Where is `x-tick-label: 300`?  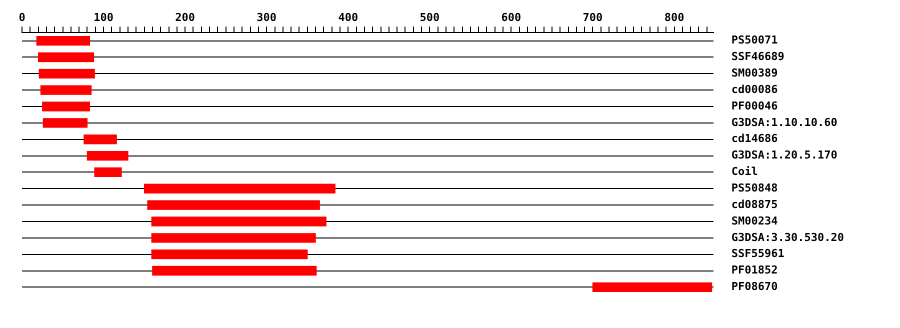 x-tick-label: 300 is located at coordinates (266, 17).